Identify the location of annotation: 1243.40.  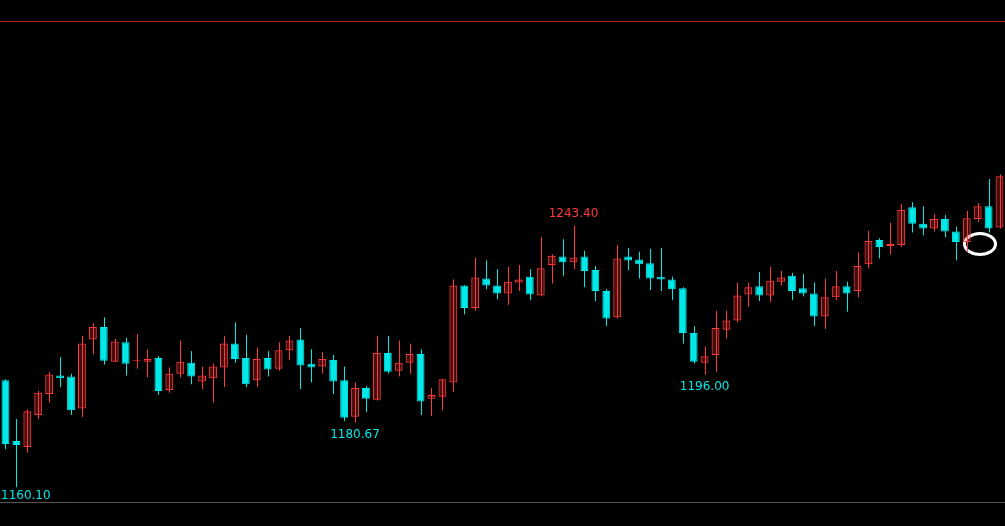
(573, 212).